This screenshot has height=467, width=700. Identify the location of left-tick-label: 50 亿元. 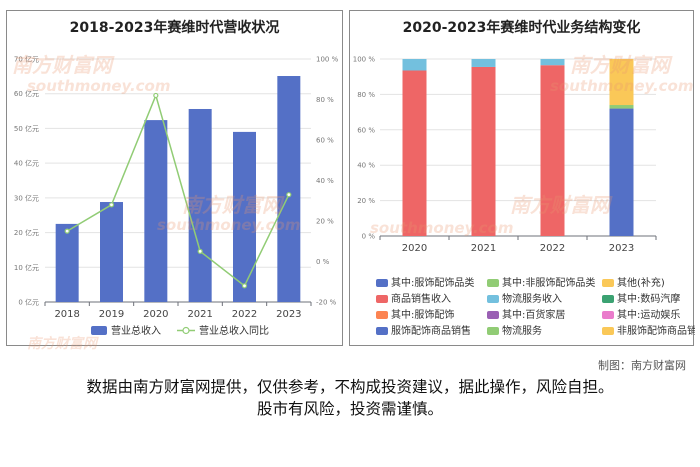
(26, 128).